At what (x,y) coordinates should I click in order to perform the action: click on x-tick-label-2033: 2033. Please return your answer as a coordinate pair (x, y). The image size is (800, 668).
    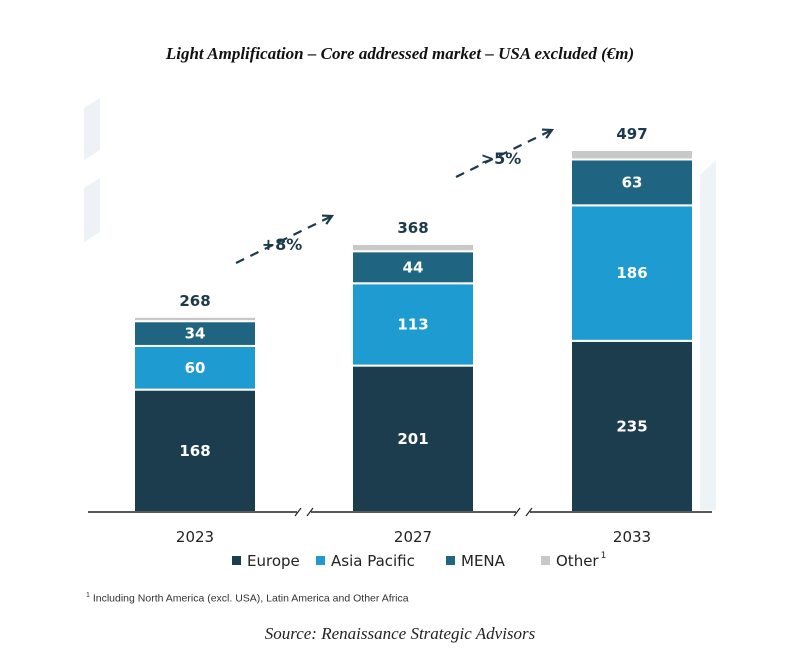
    Looking at the image, I should click on (632, 537).